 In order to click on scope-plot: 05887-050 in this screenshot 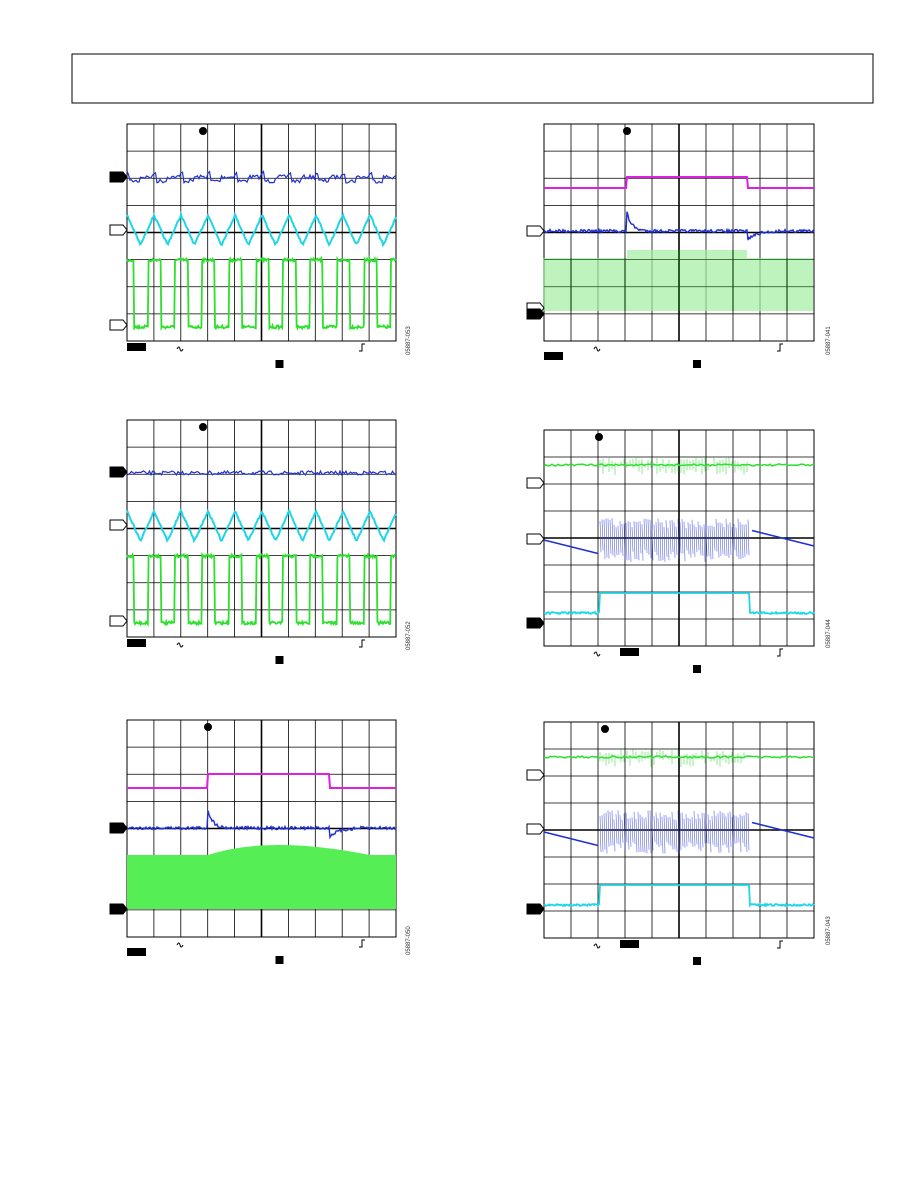, I will do `click(260, 841)`.